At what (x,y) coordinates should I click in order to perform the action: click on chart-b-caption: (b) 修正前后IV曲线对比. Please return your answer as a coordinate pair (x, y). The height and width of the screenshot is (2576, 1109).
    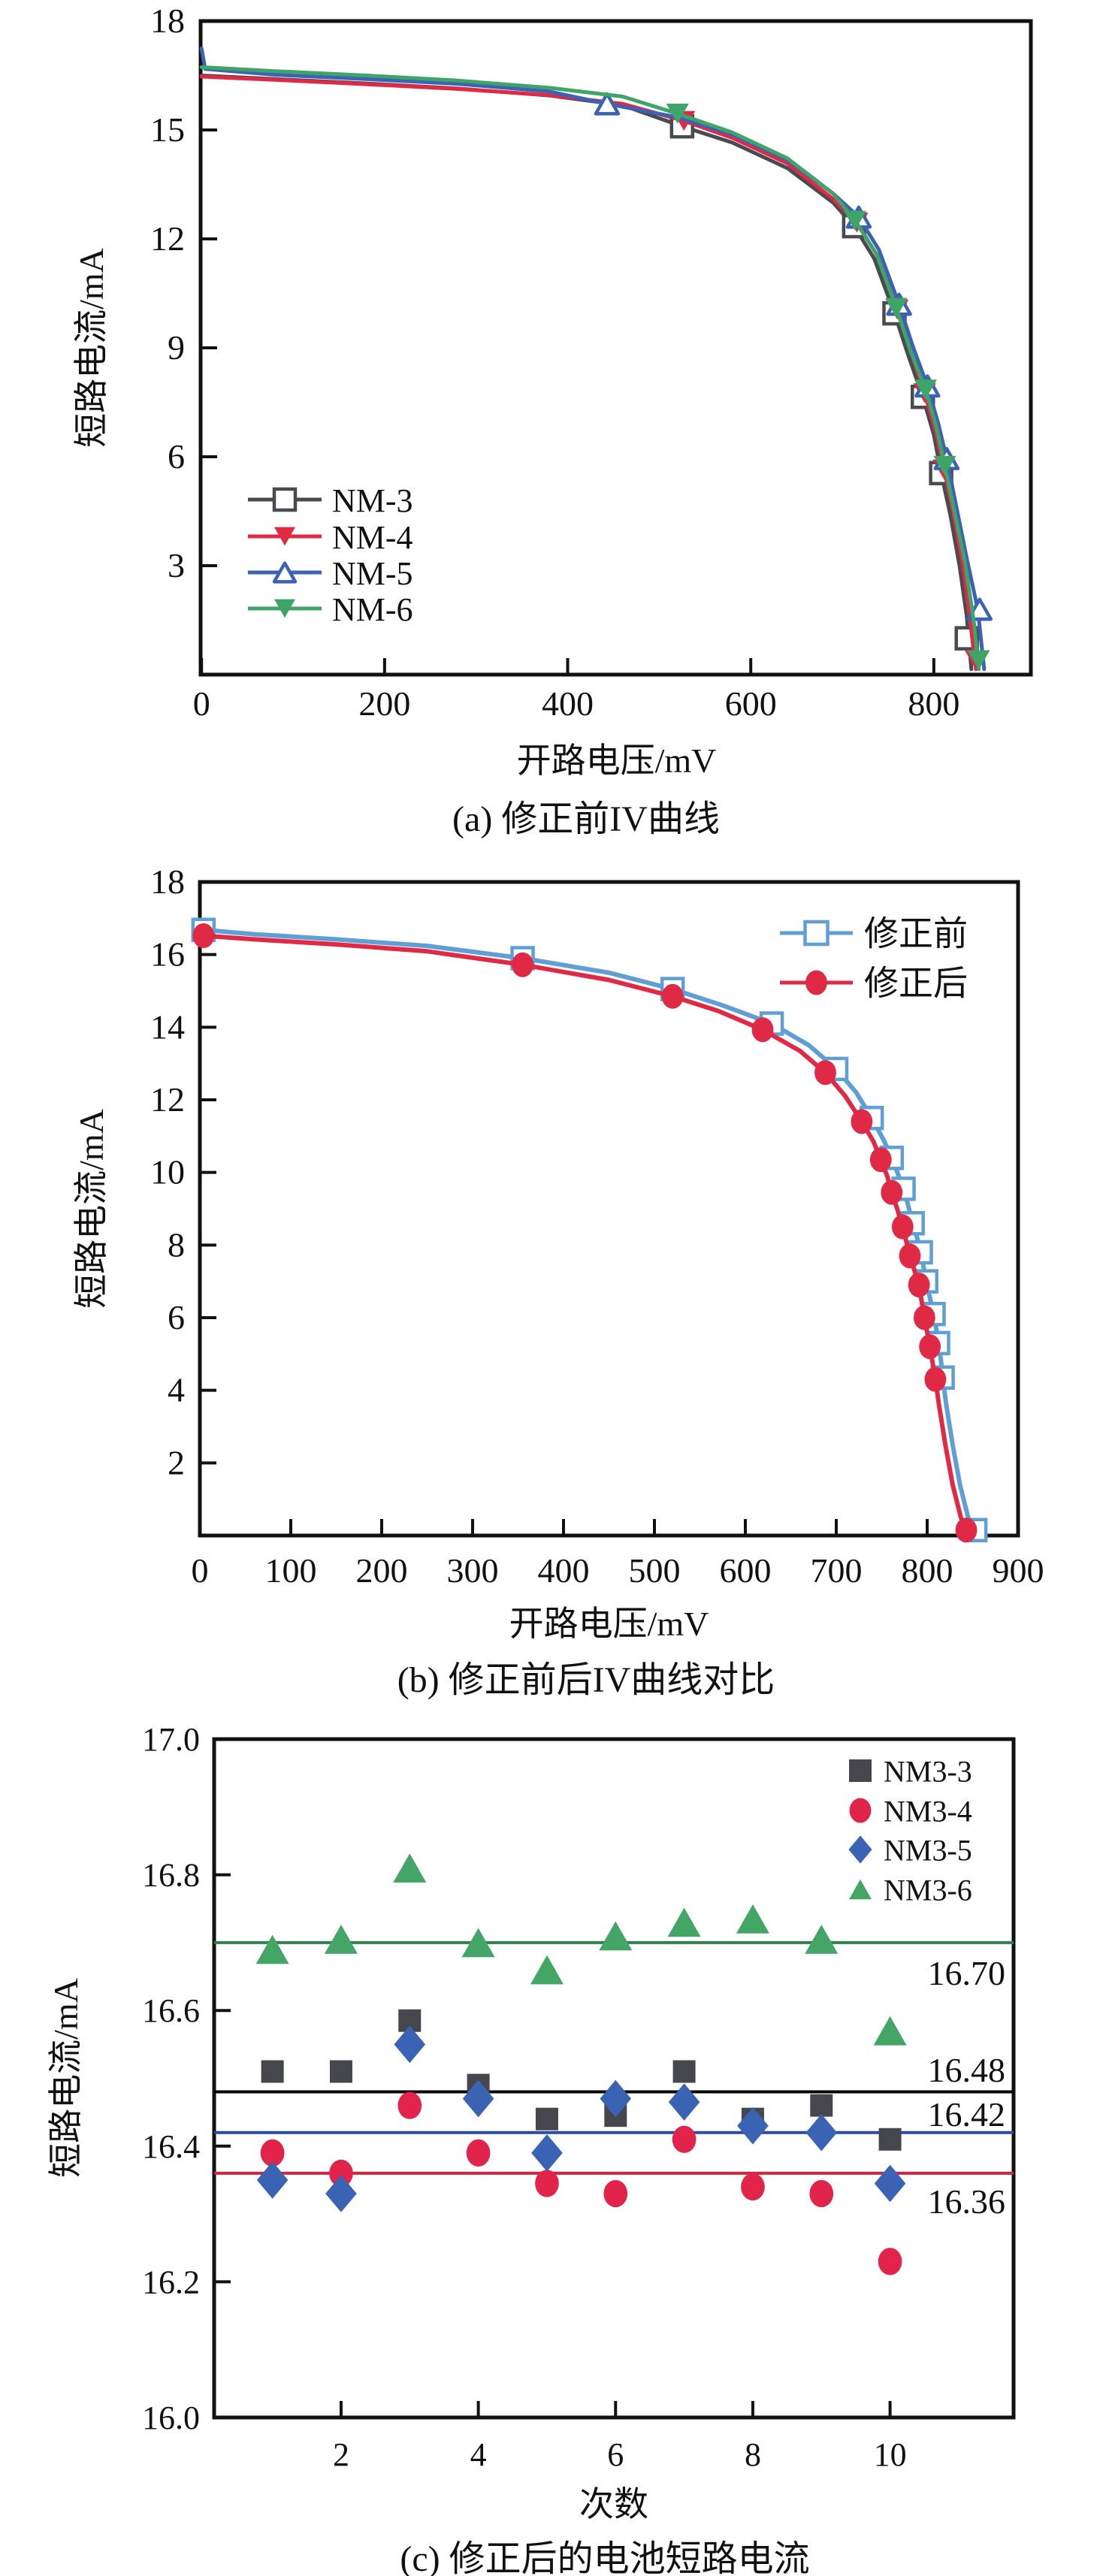
    Looking at the image, I should click on (586, 1680).